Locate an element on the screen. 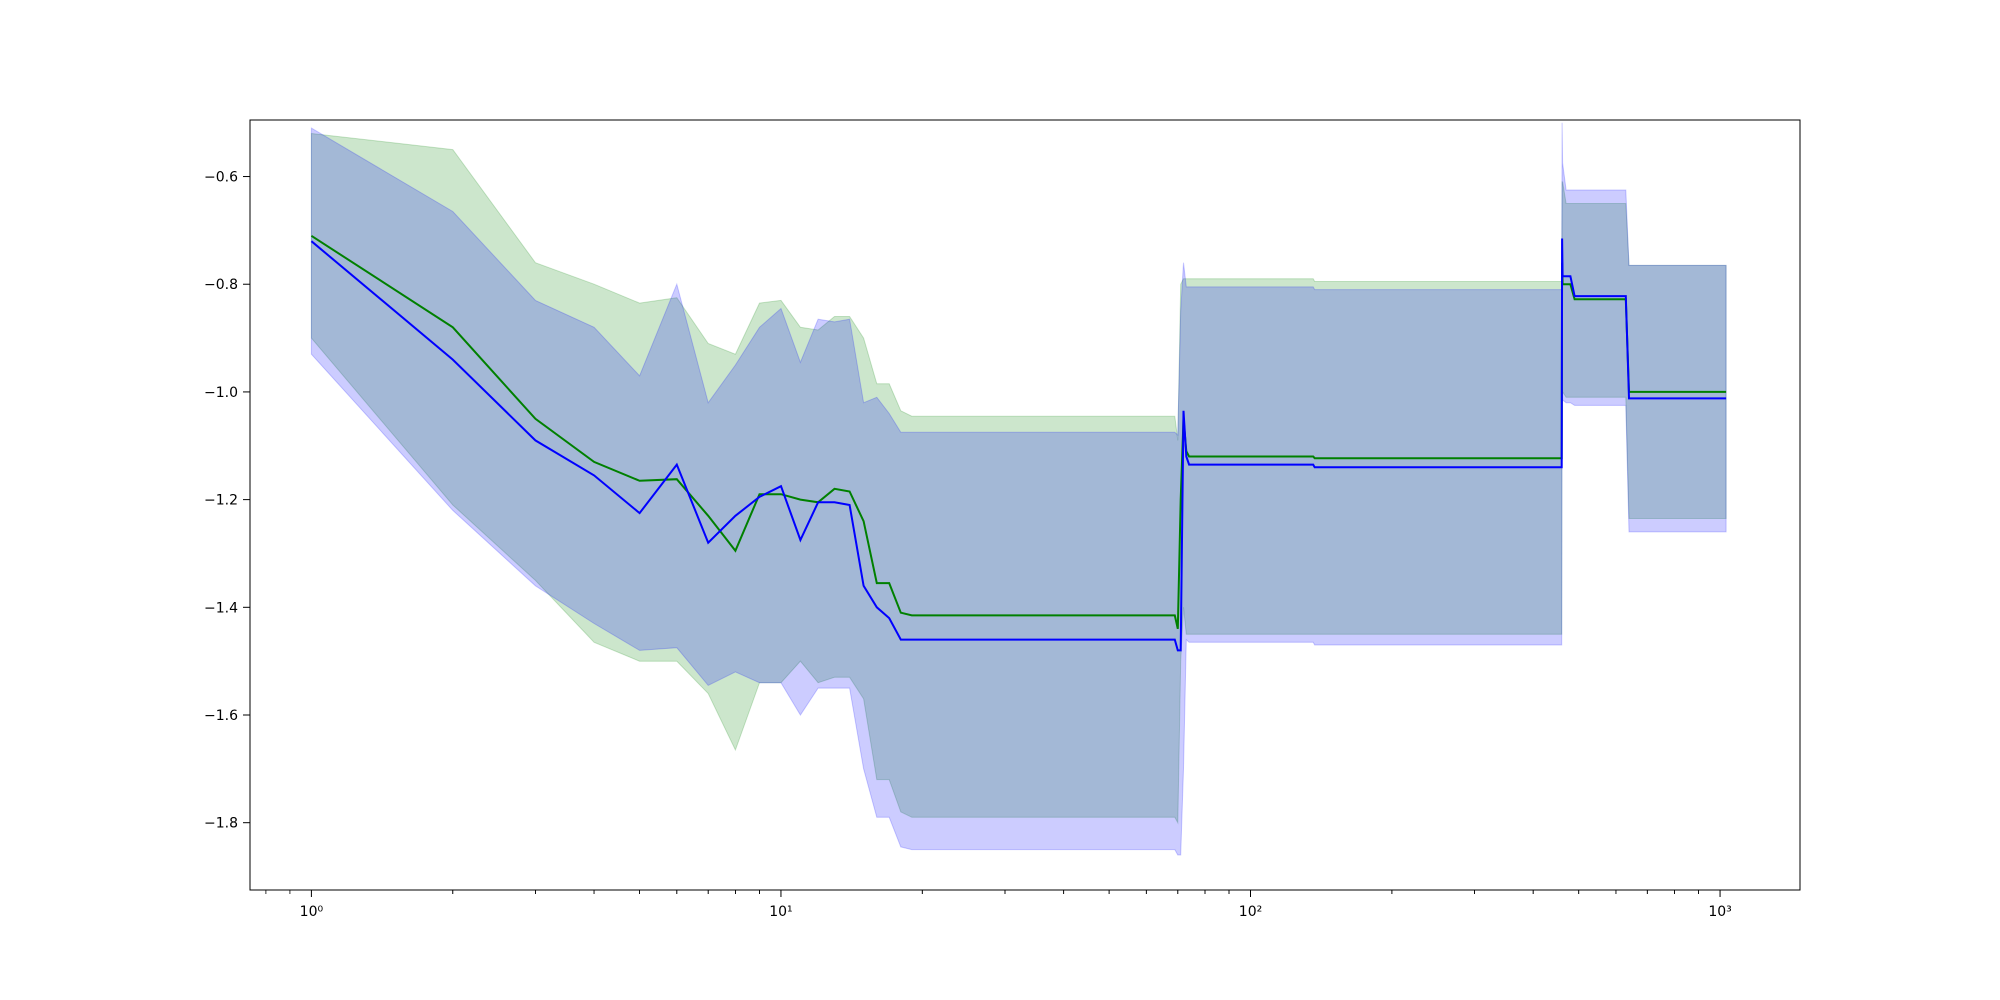 Image resolution: width=2000 pixels, height=1000 pixels. y-tick-label: −1.0 is located at coordinates (221, 393).